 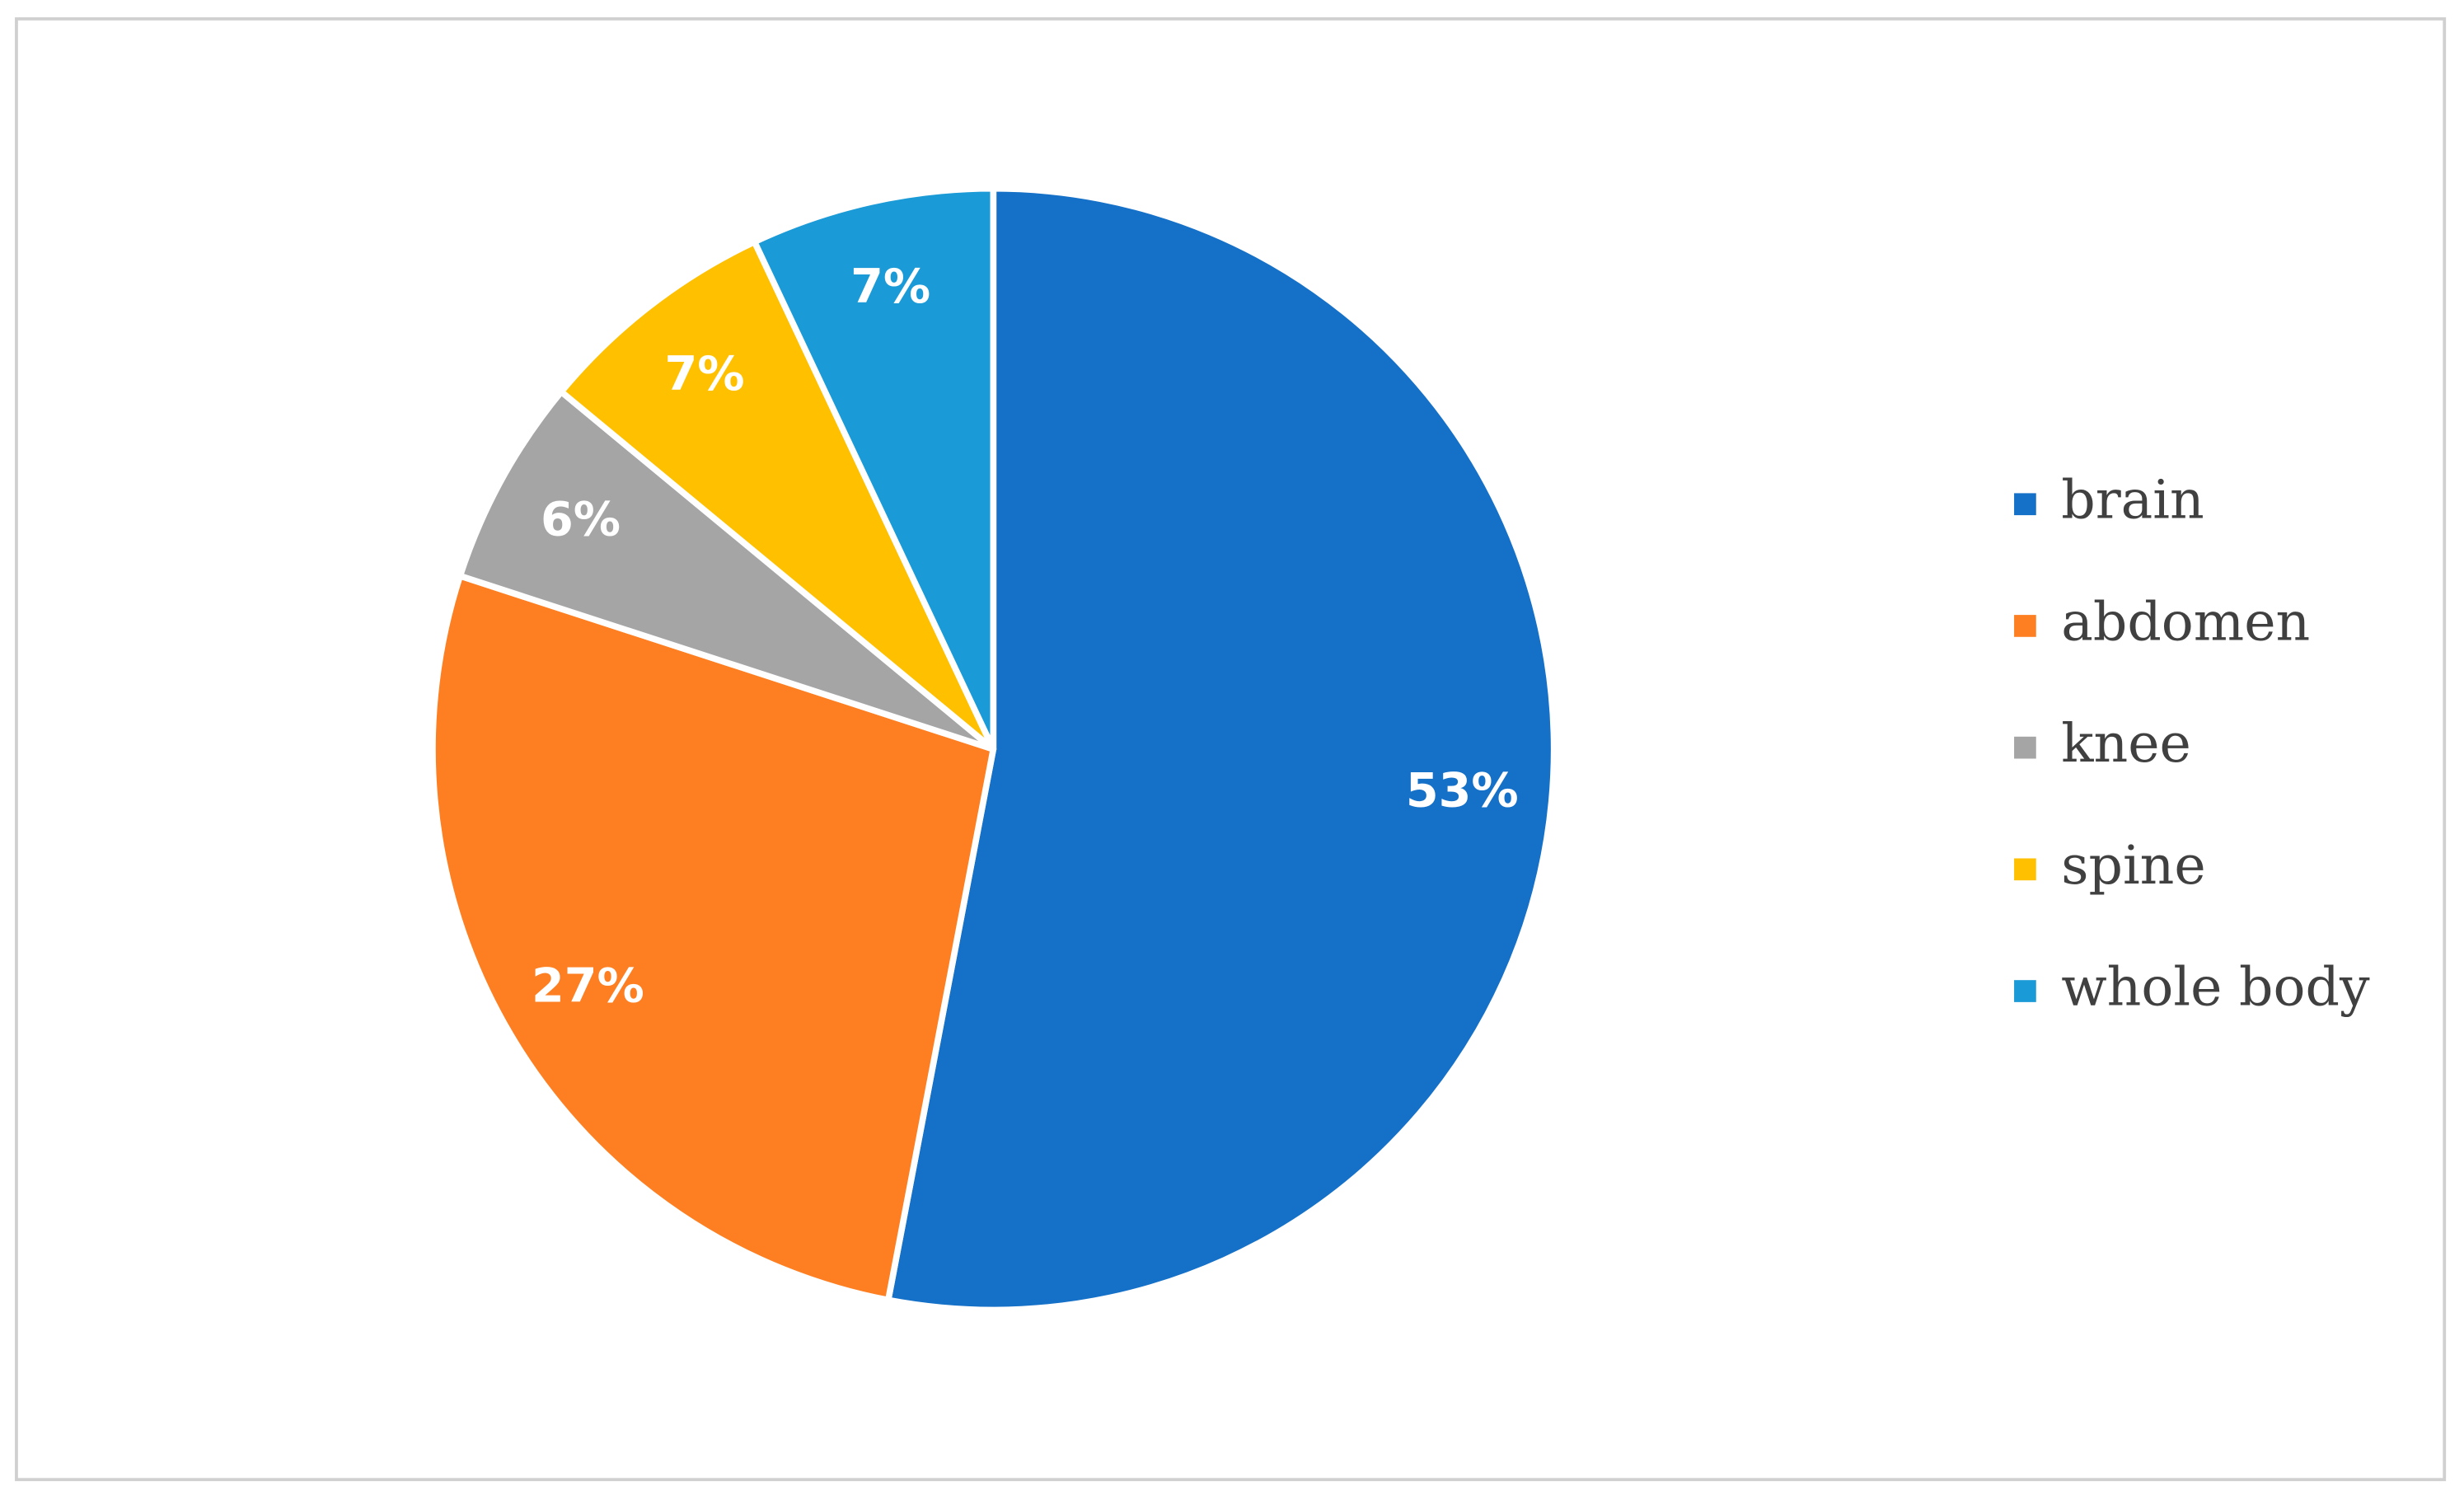 What do you see at coordinates (588, 986) in the screenshot?
I see `data-label: 27%` at bounding box center [588, 986].